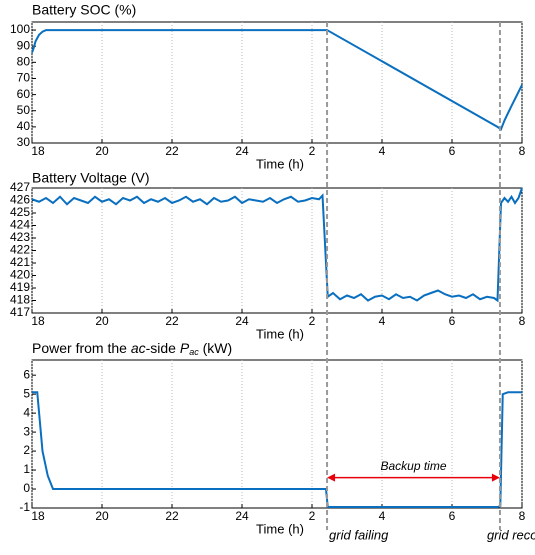 Image resolution: width=535 pixels, height=555 pixels. I want to click on y-tick-label: 50, so click(24, 110).